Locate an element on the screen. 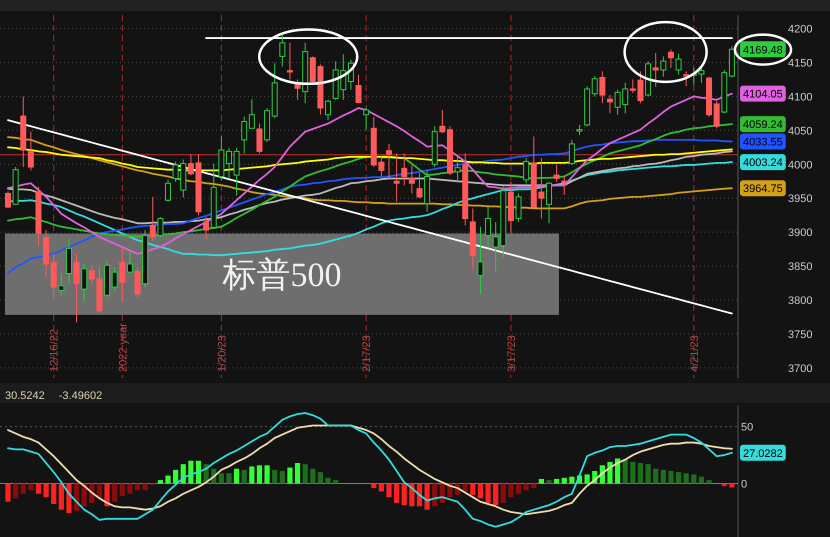  line-series is located at coordinates (370, 187).